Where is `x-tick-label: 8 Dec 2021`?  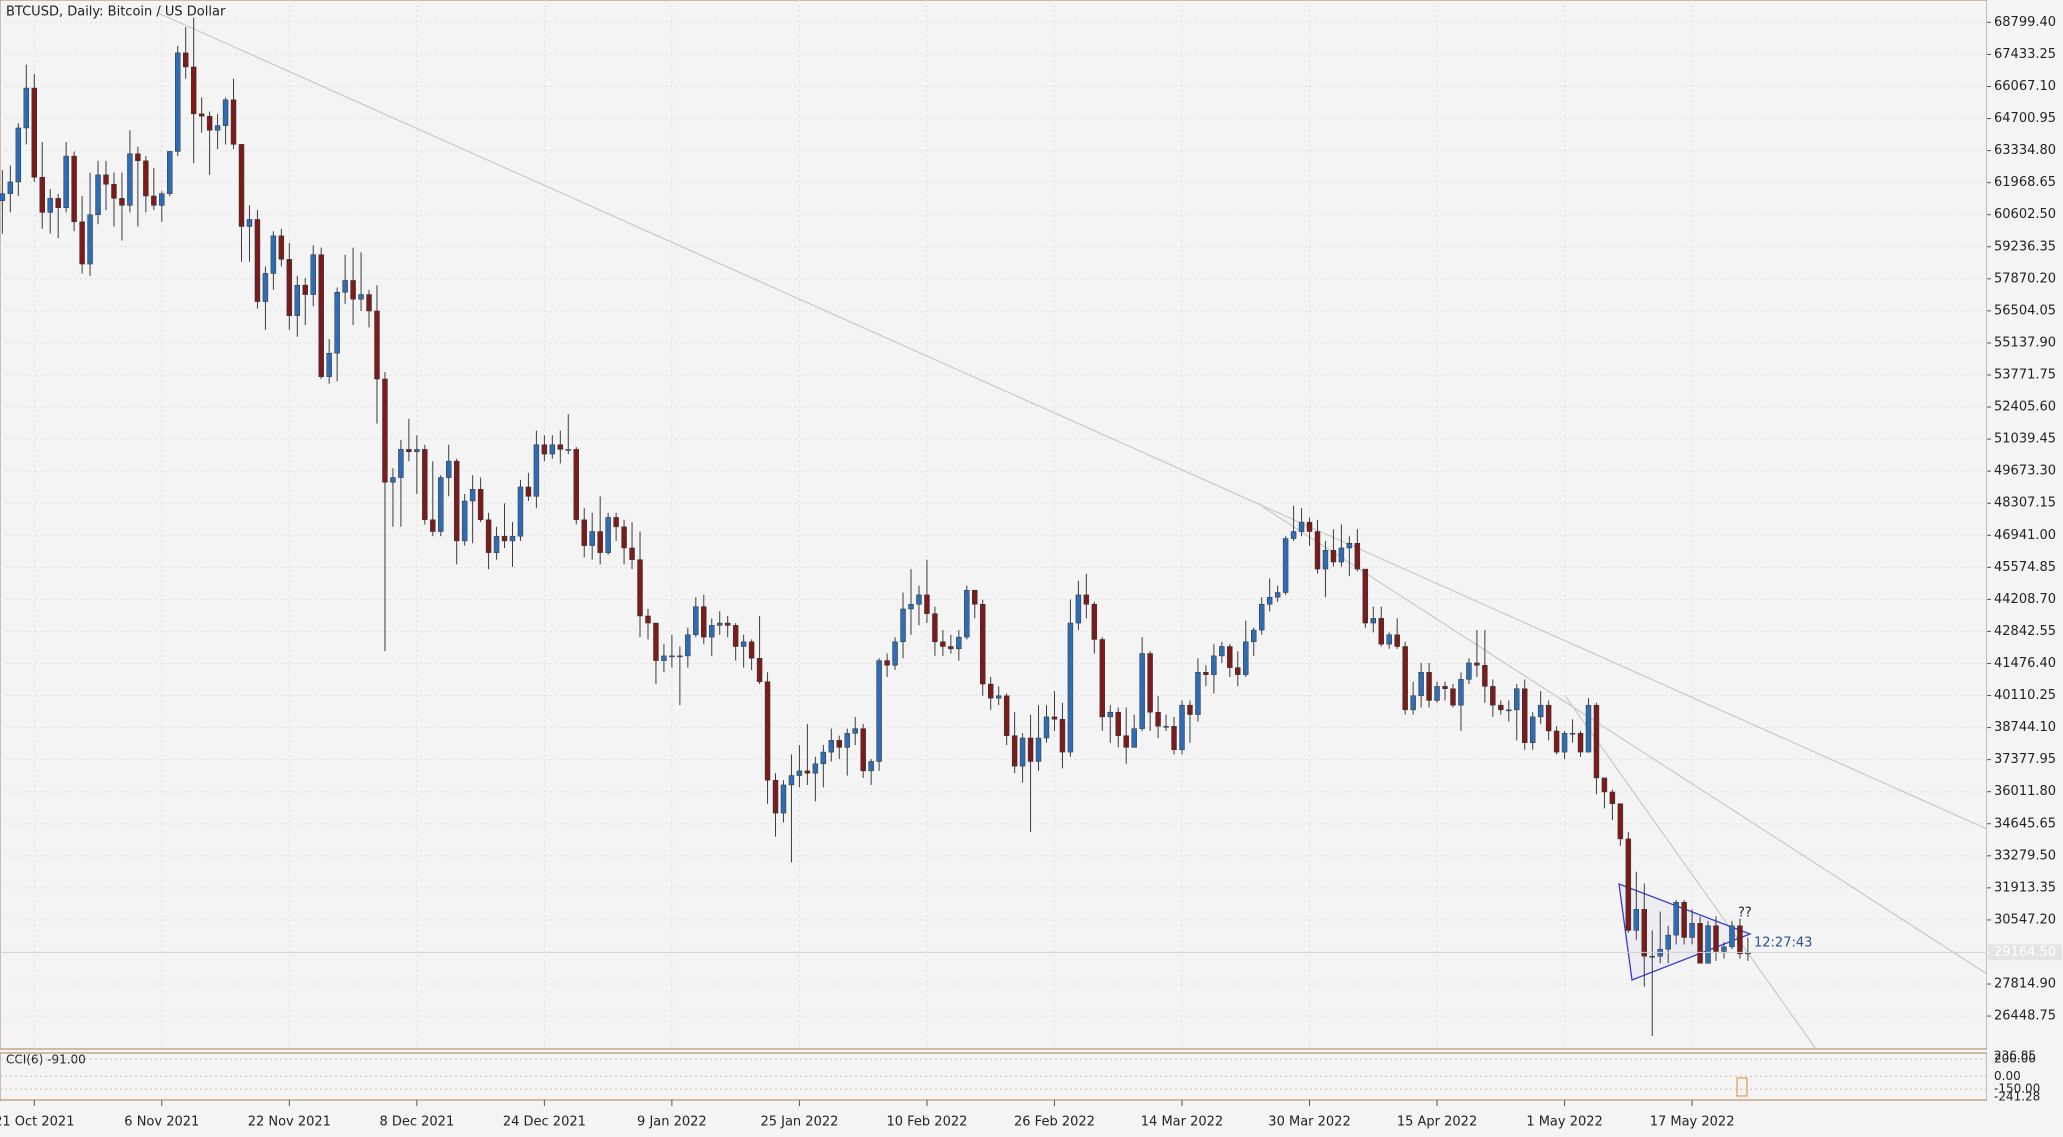 x-tick-label: 8 Dec 2021 is located at coordinates (416, 1122).